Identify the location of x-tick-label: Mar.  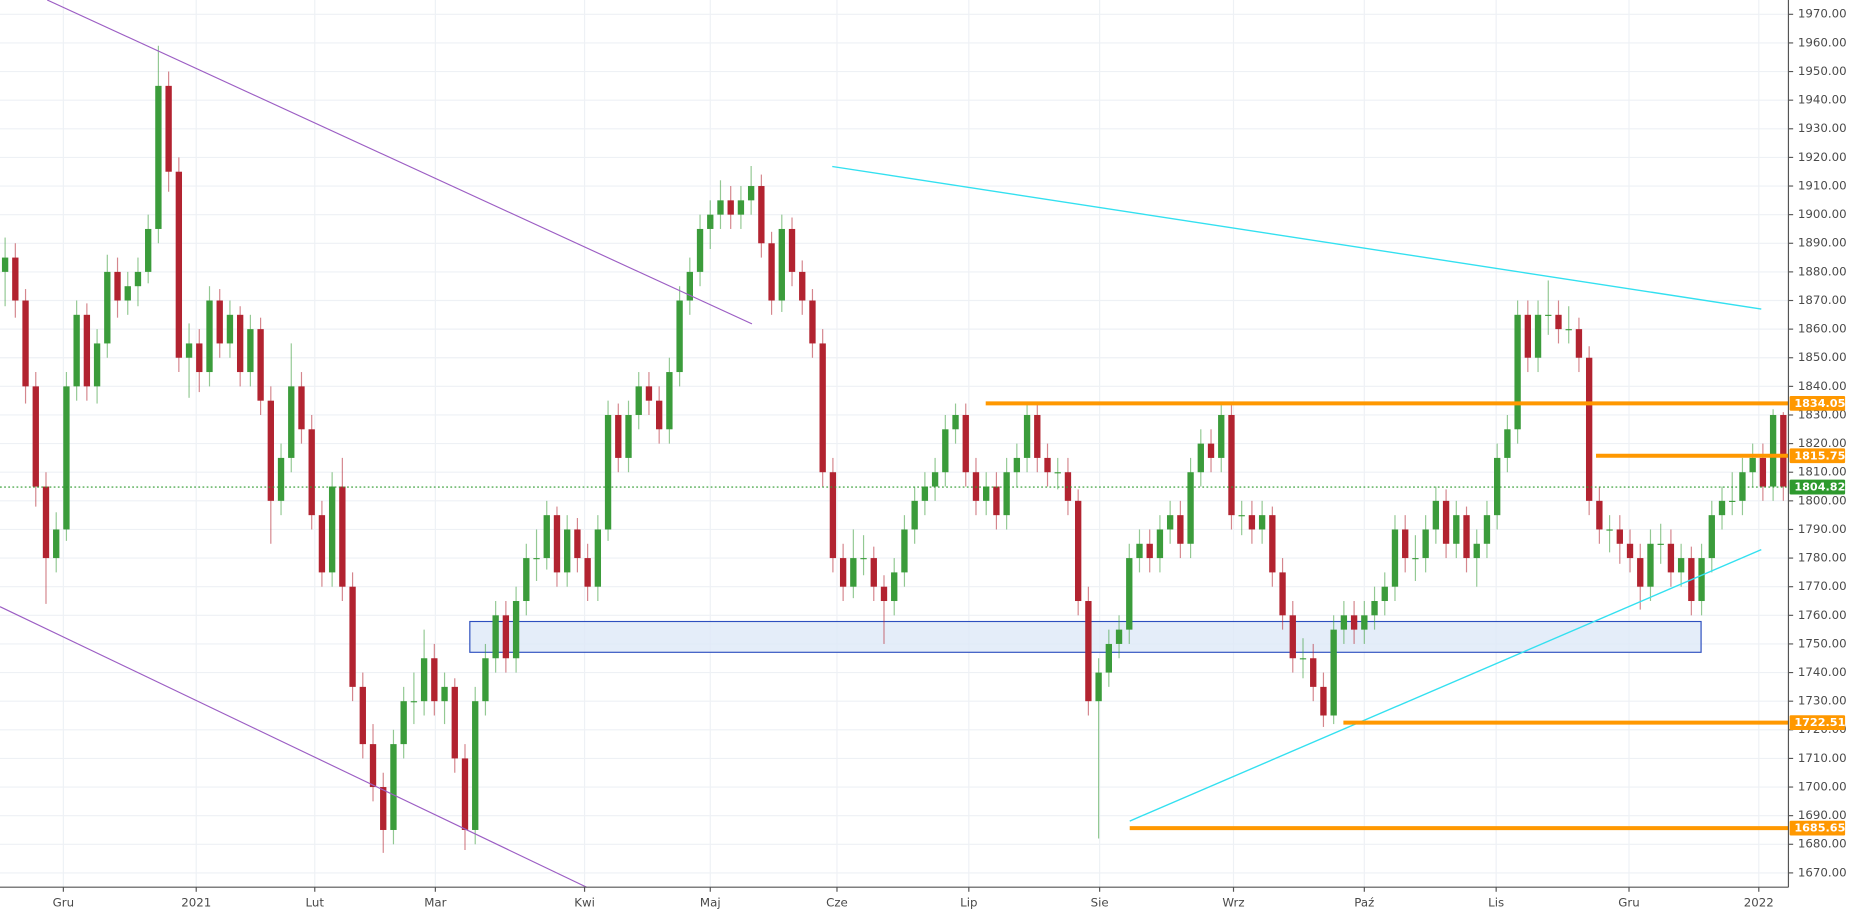
(435, 903).